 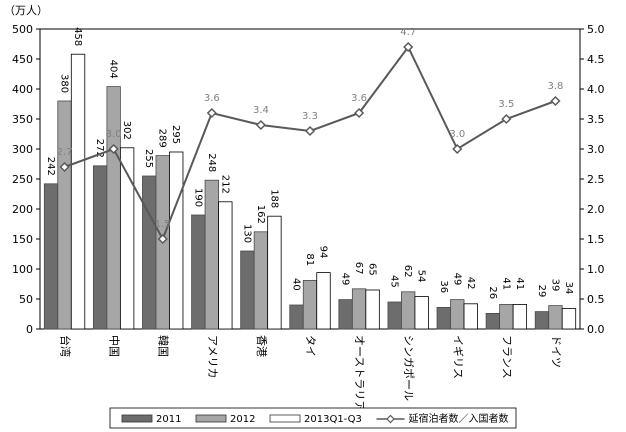 What do you see at coordinates (310, 346) in the screenshot?
I see `category-label: タイ` at bounding box center [310, 346].